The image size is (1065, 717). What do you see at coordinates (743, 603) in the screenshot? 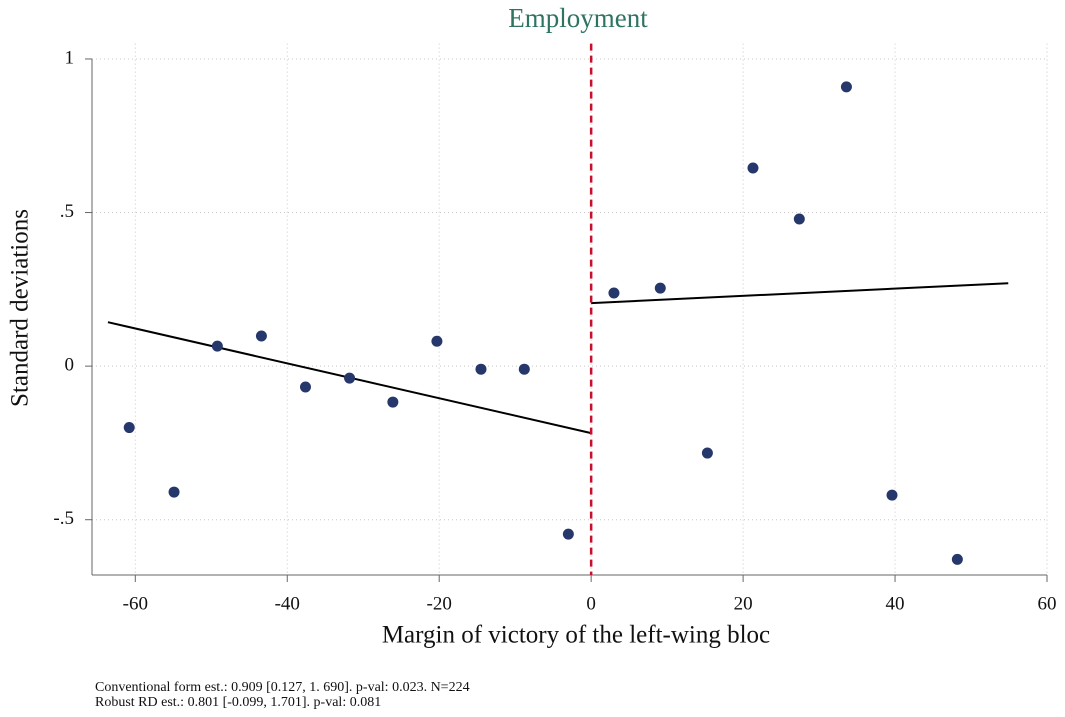
I see `x-tick-label: 20` at bounding box center [743, 603].